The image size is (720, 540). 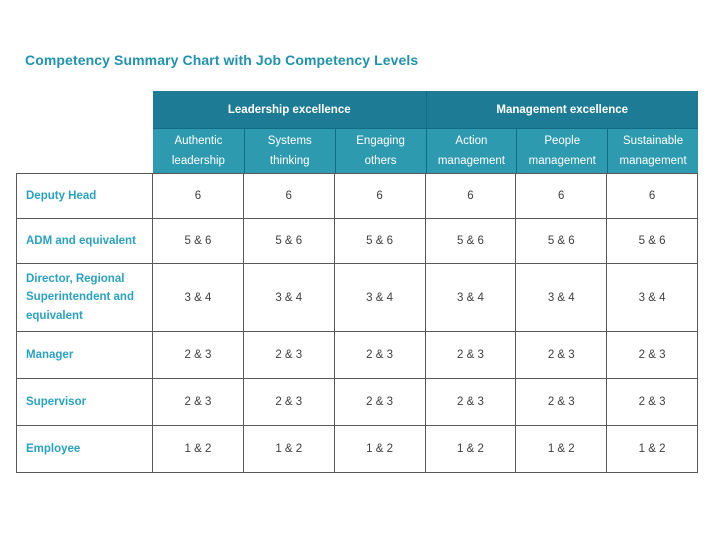 I want to click on column-group-header: Management excellence, so click(x=561, y=109).